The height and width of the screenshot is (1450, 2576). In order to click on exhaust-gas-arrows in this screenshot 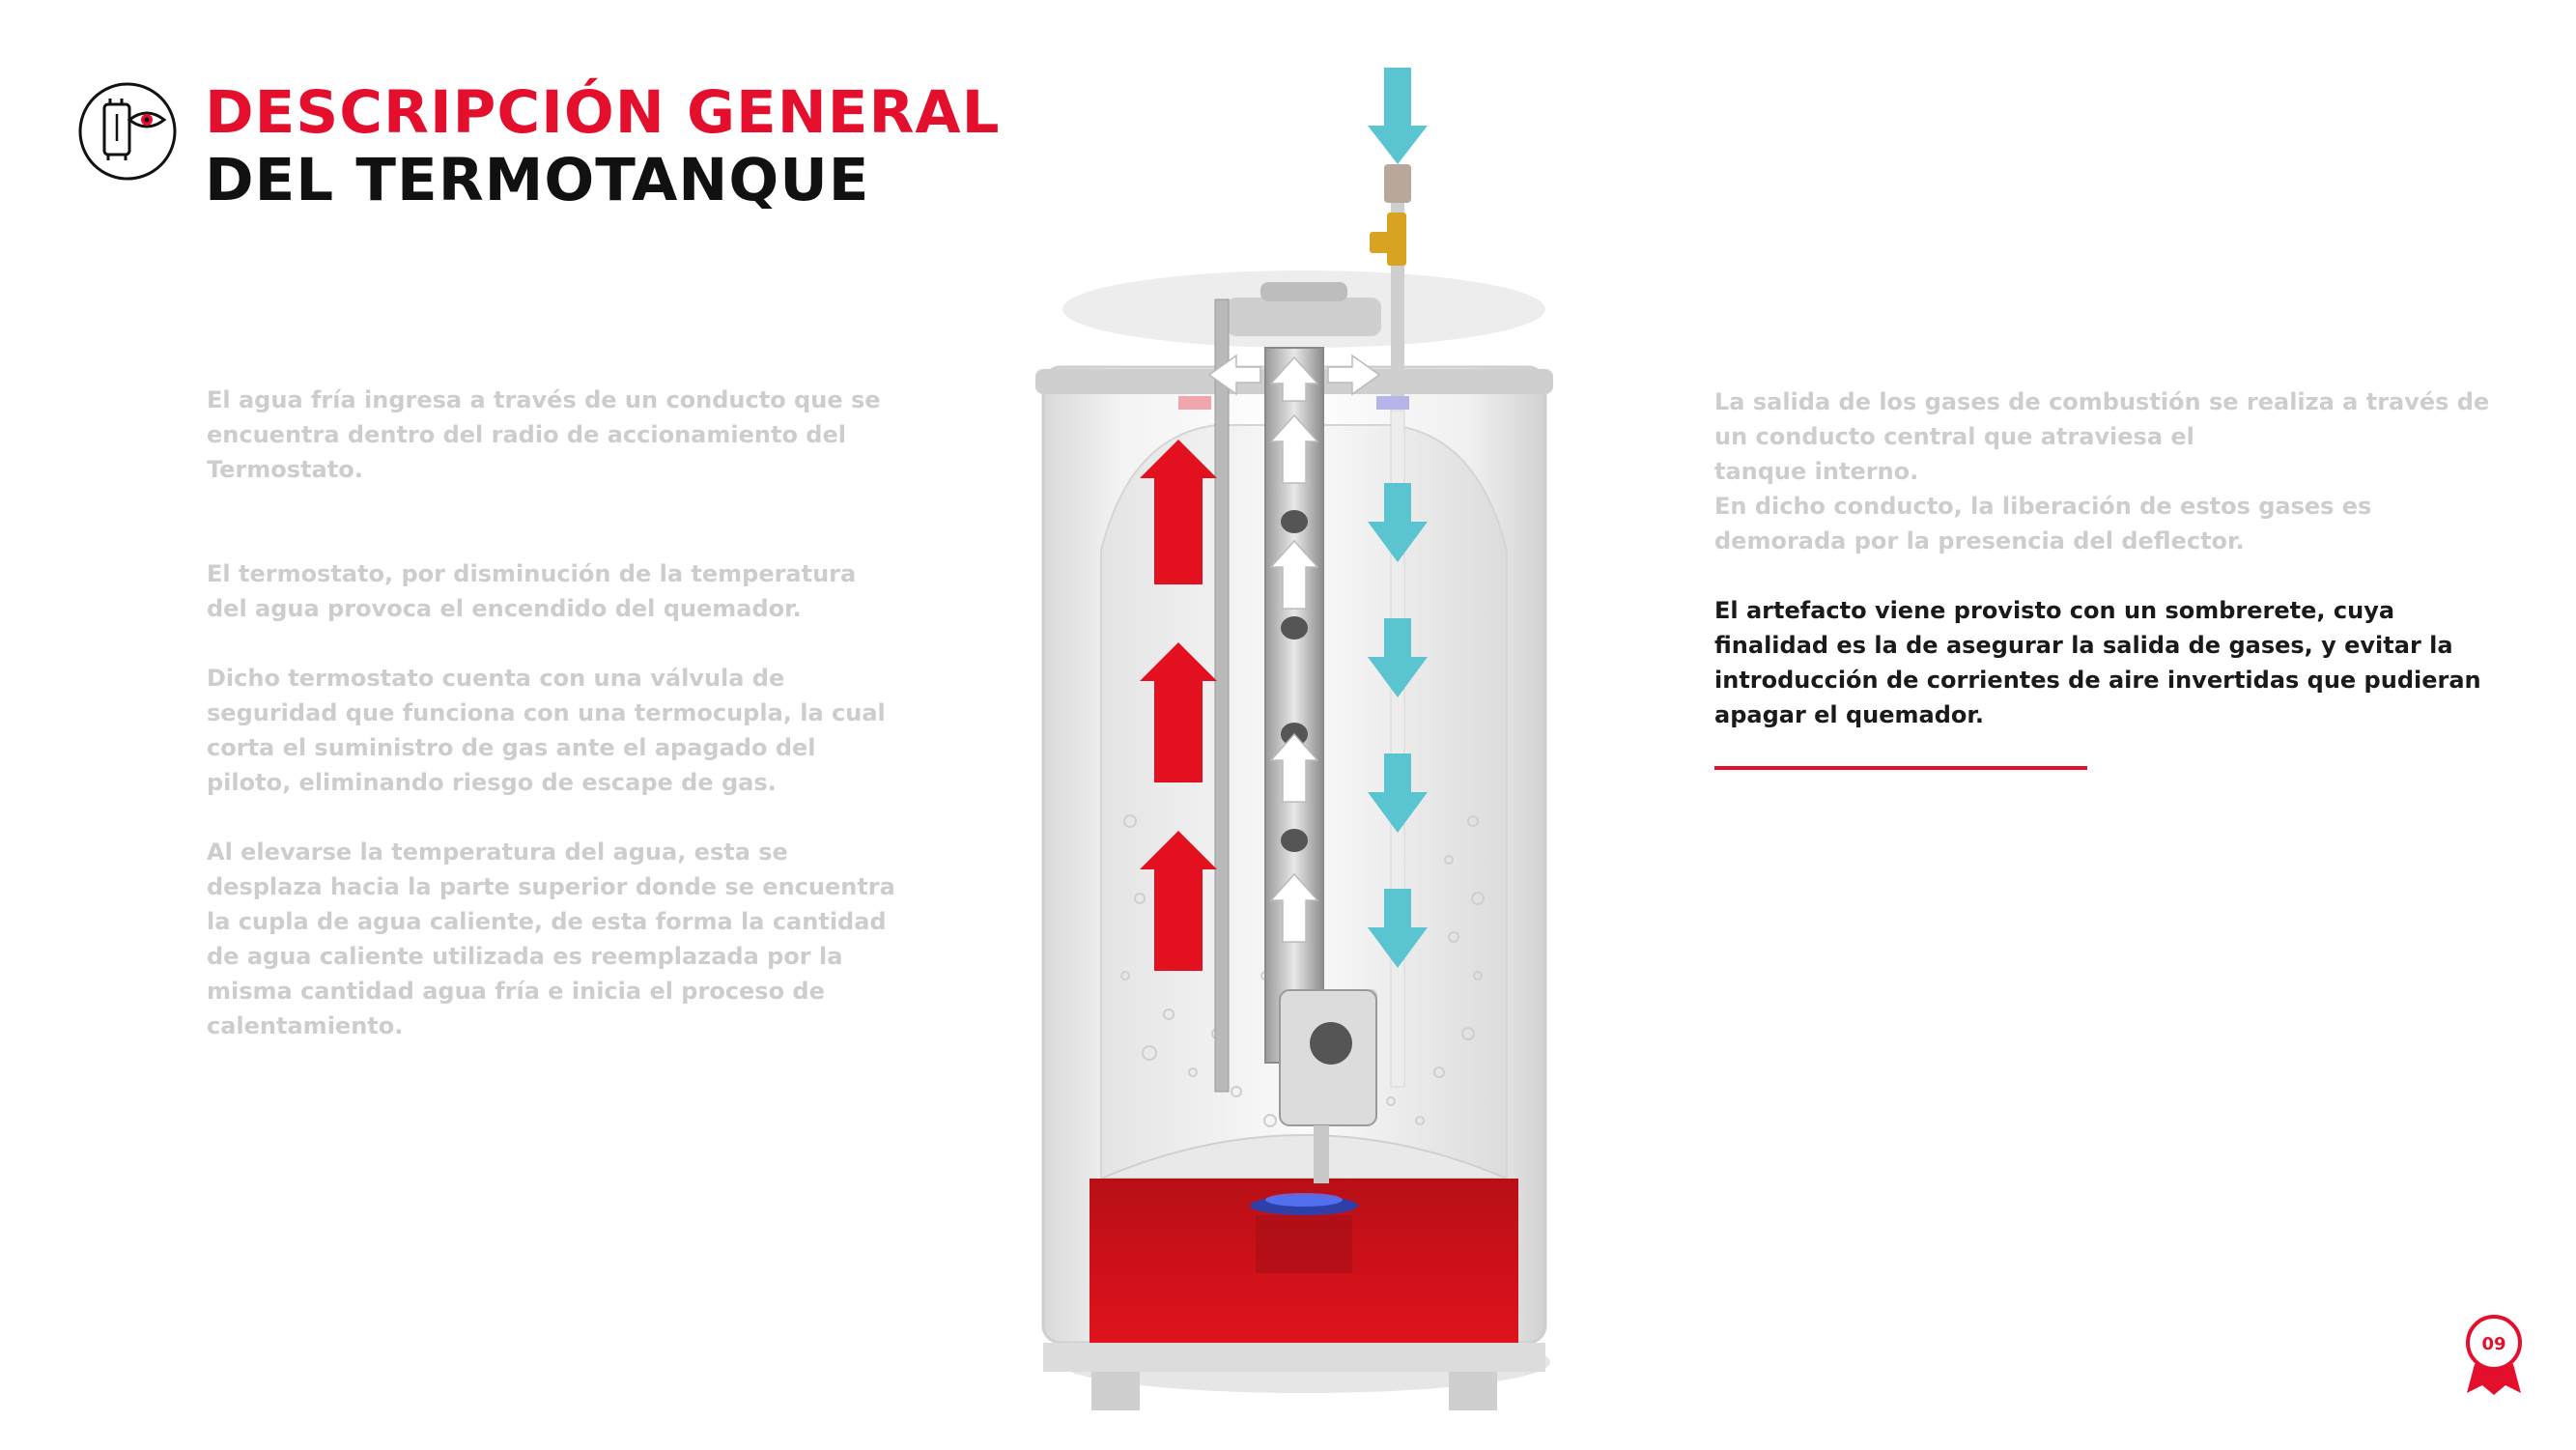, I will do `click(1294, 648)`.